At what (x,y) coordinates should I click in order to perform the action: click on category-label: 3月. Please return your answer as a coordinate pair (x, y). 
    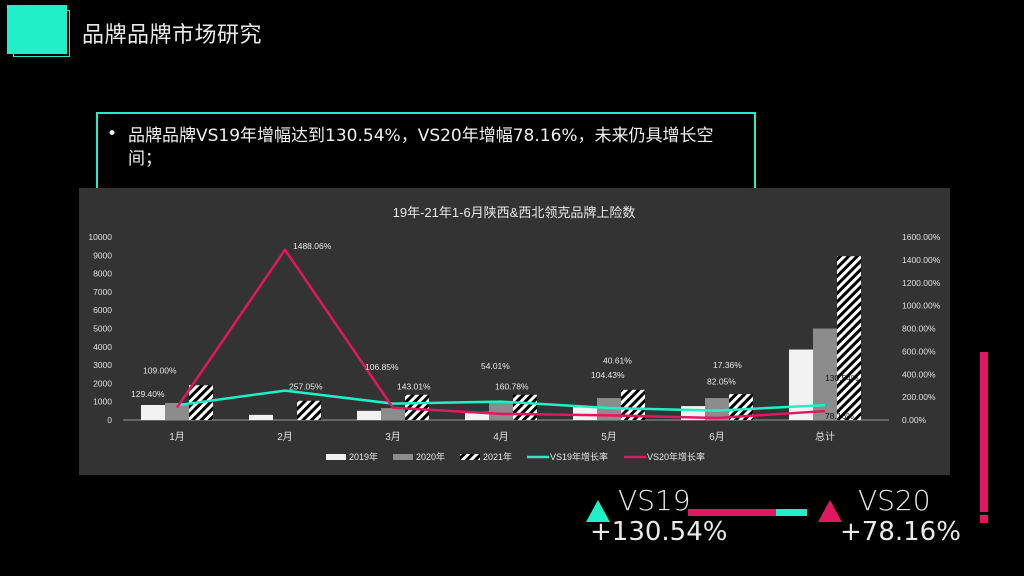
    Looking at the image, I should click on (393, 437).